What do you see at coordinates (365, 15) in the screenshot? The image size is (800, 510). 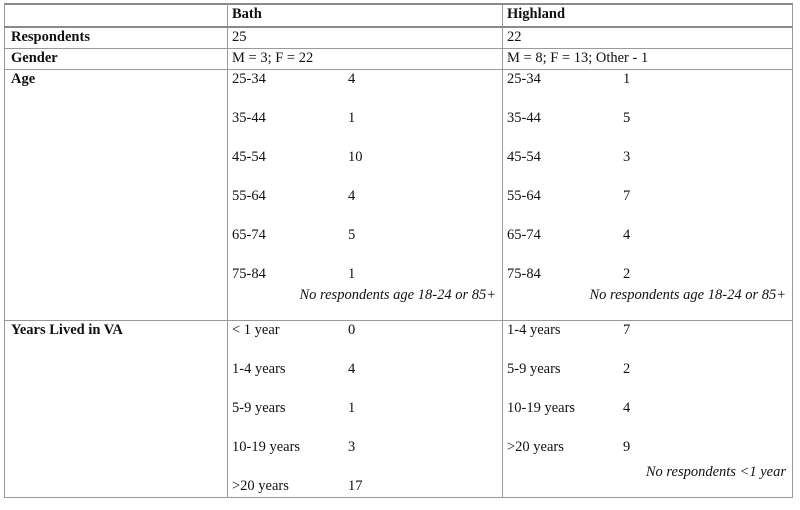 I see `header-bath: Bath` at bounding box center [365, 15].